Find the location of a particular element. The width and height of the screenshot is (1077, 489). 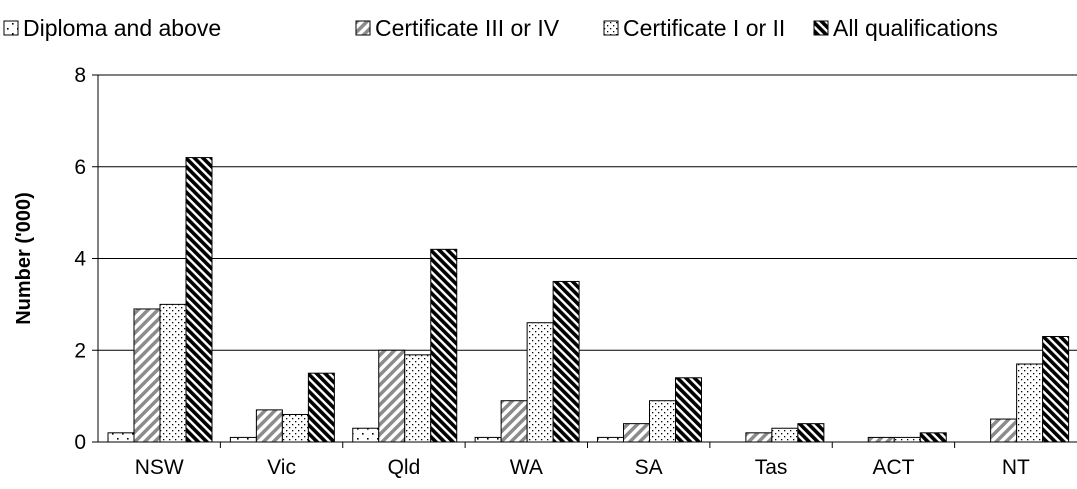

x-tick-label: NSW is located at coordinates (159, 467).